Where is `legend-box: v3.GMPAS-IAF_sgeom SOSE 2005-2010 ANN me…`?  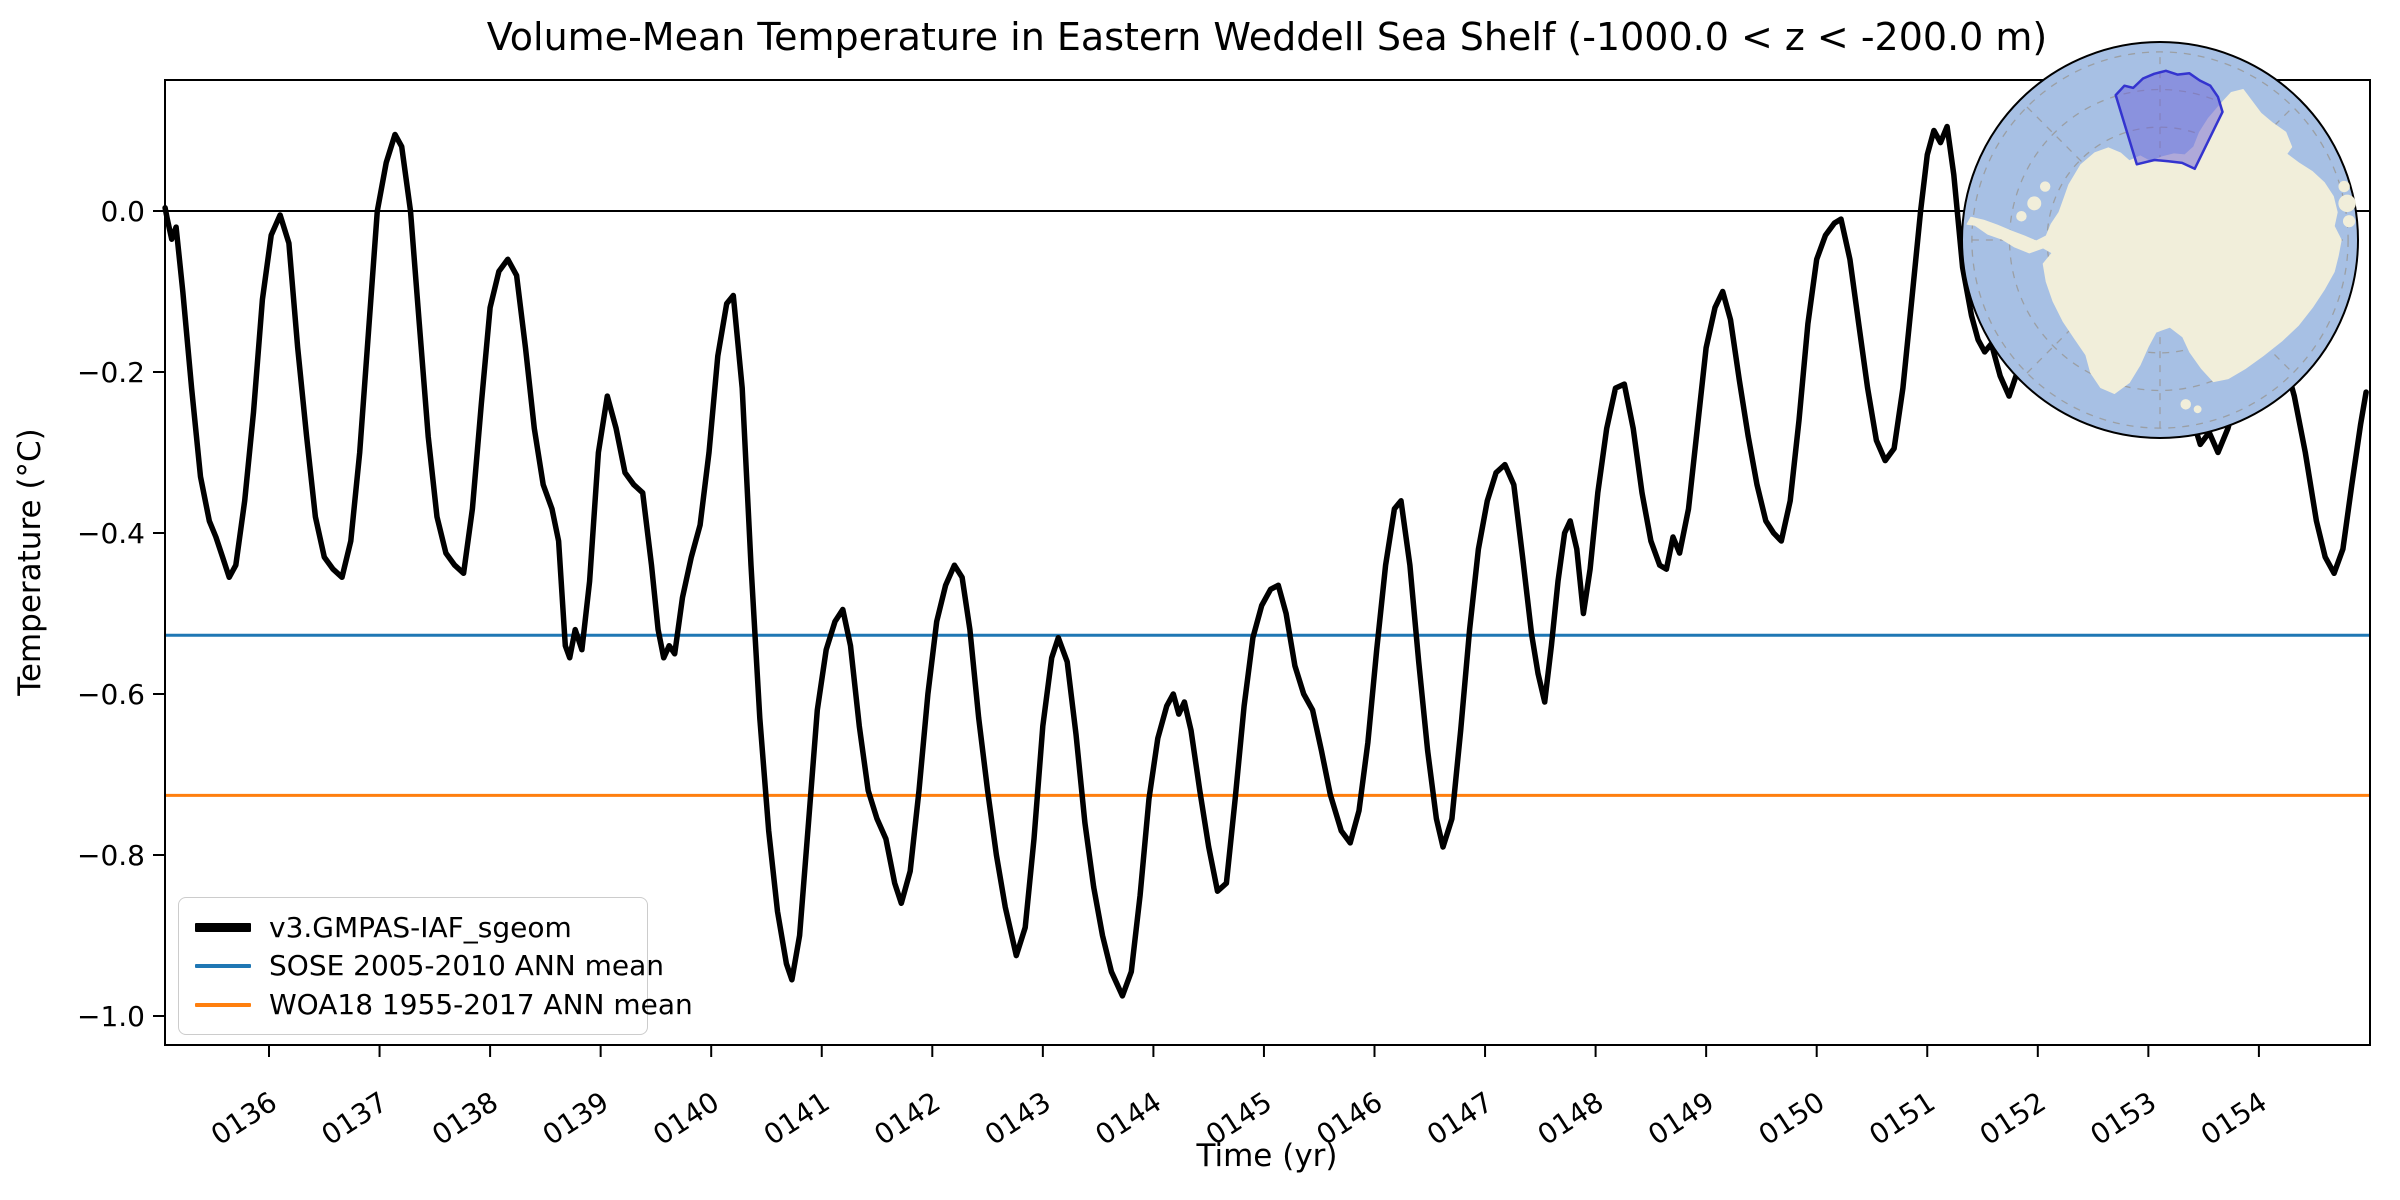 legend-box: v3.GMPAS-IAF_sgeom SOSE 2005-2010 ANN me… is located at coordinates (435, 966).